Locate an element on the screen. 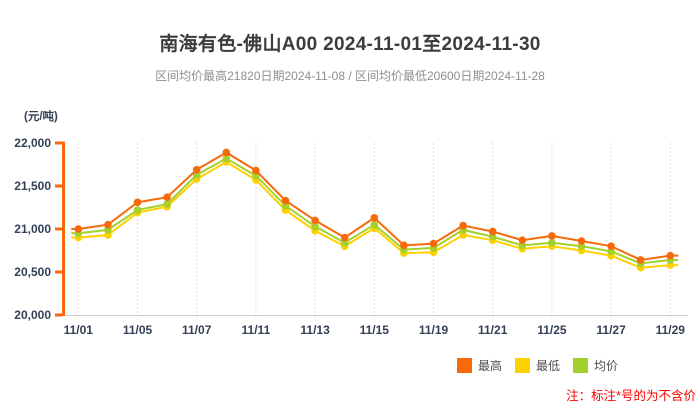 Image resolution: width=700 pixels, height=407 pixels. y-tick-label: 20,000 is located at coordinates (32, 315).